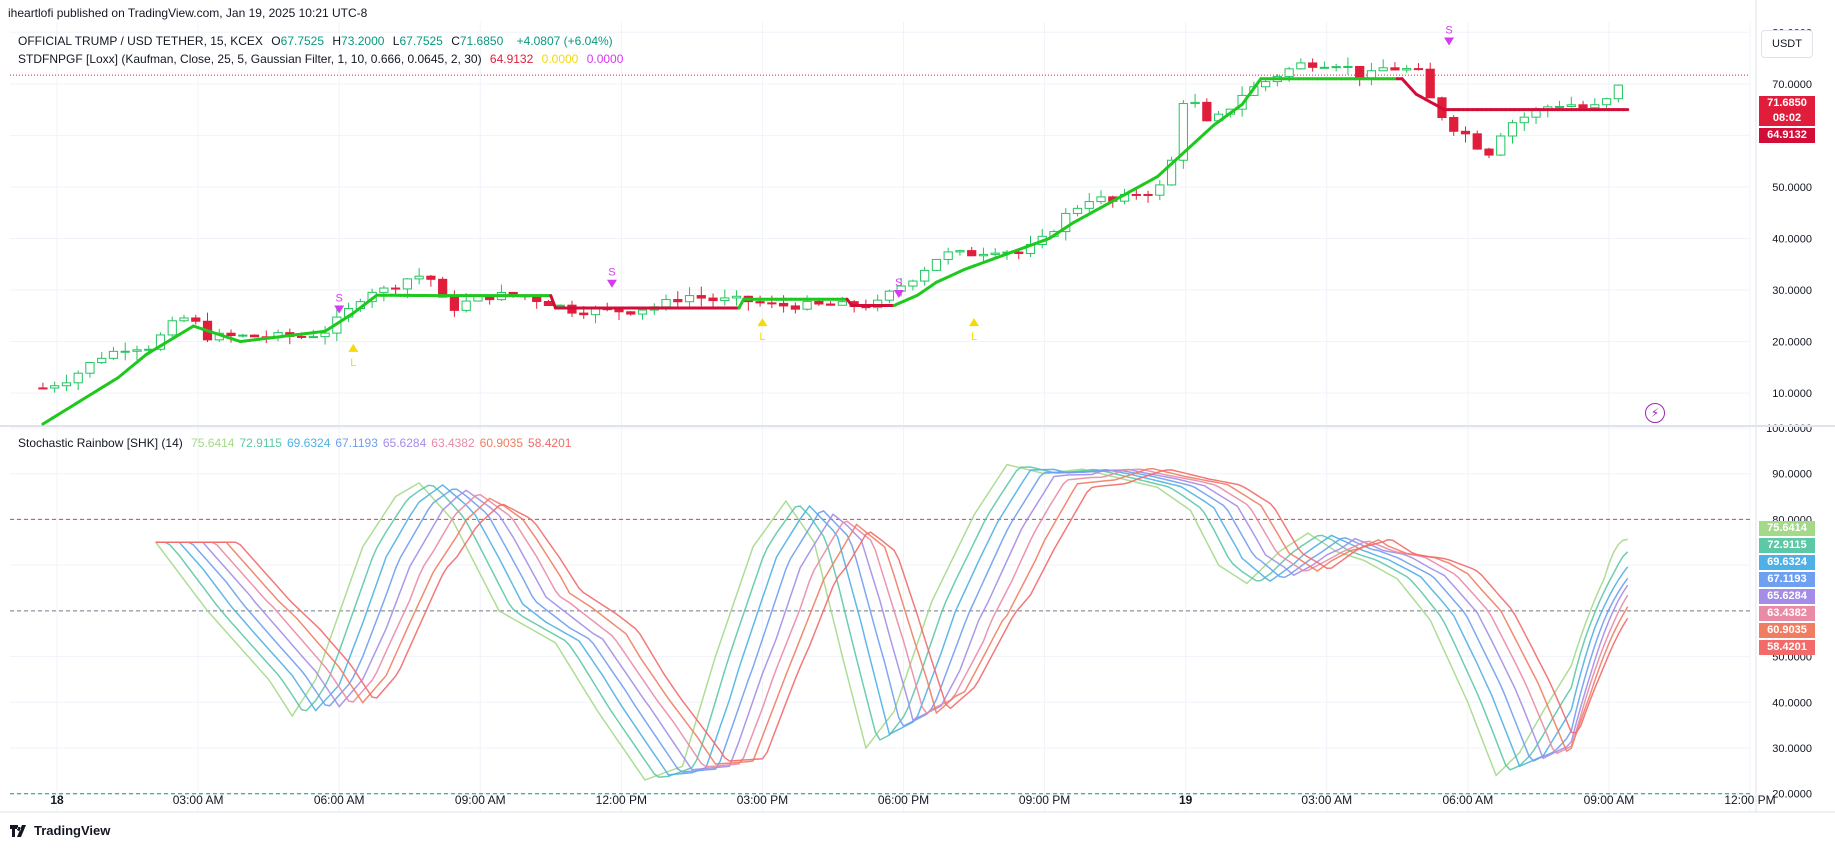  What do you see at coordinates (762, 800) in the screenshot?
I see `time-axis-label: 03:00 PM` at bounding box center [762, 800].